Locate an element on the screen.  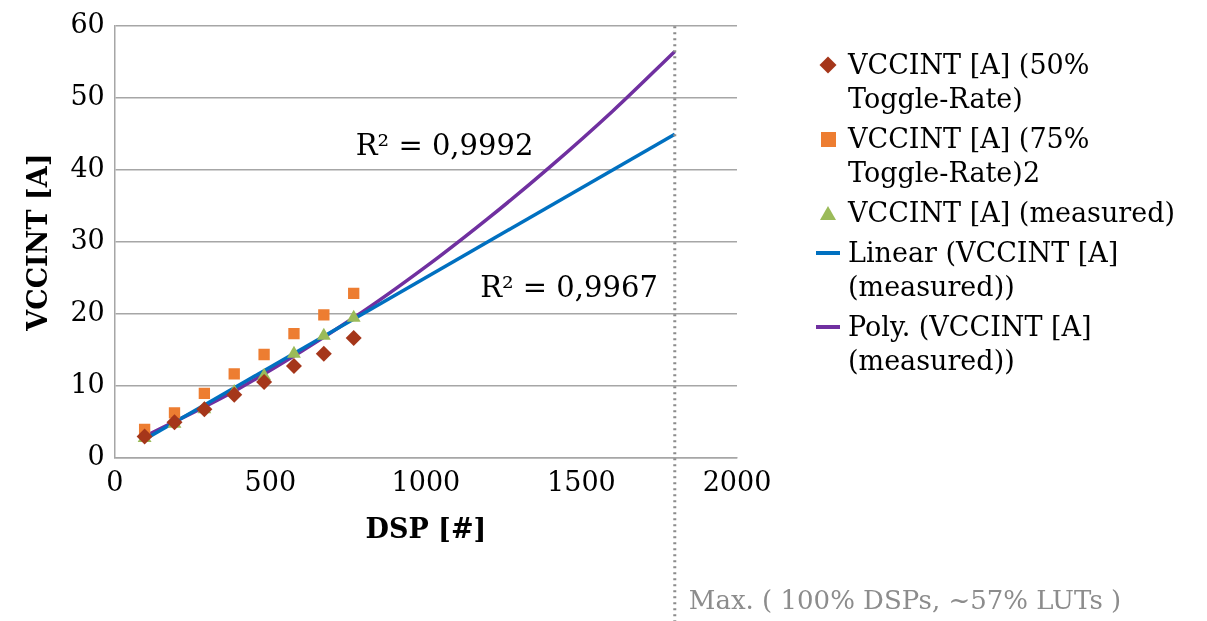
annotation: R² = 0,9967 is located at coordinates (569, 287).